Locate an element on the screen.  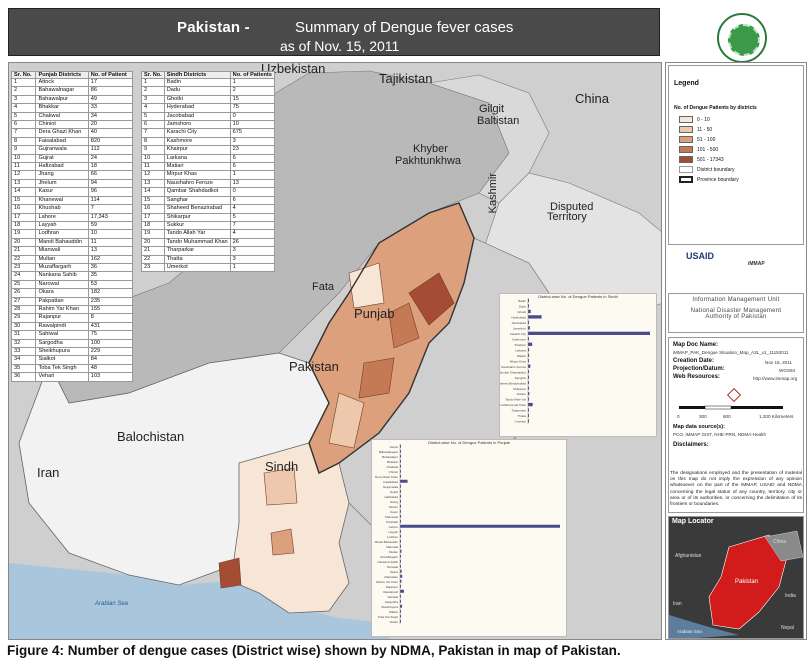
web-label: Web Resources: is located at coordinates (696, 377).